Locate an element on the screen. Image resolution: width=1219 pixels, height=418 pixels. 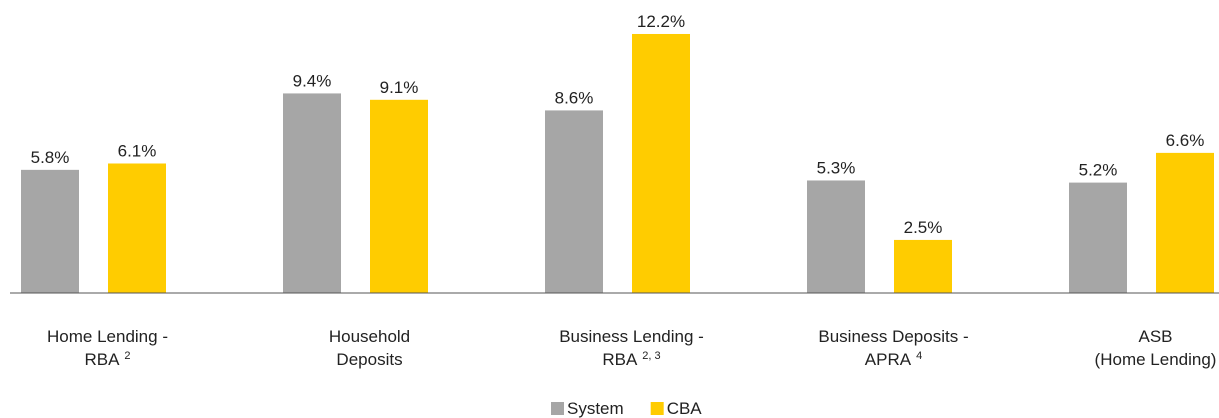
x-tick-label-line: (Home Lending) is located at coordinates (1156, 359).